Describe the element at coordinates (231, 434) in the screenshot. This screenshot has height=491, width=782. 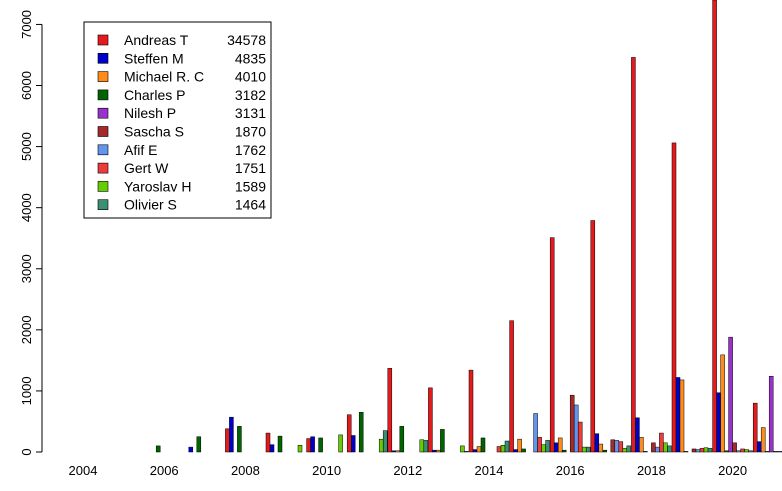
I see `bar-steffen-m-2008` at that location.